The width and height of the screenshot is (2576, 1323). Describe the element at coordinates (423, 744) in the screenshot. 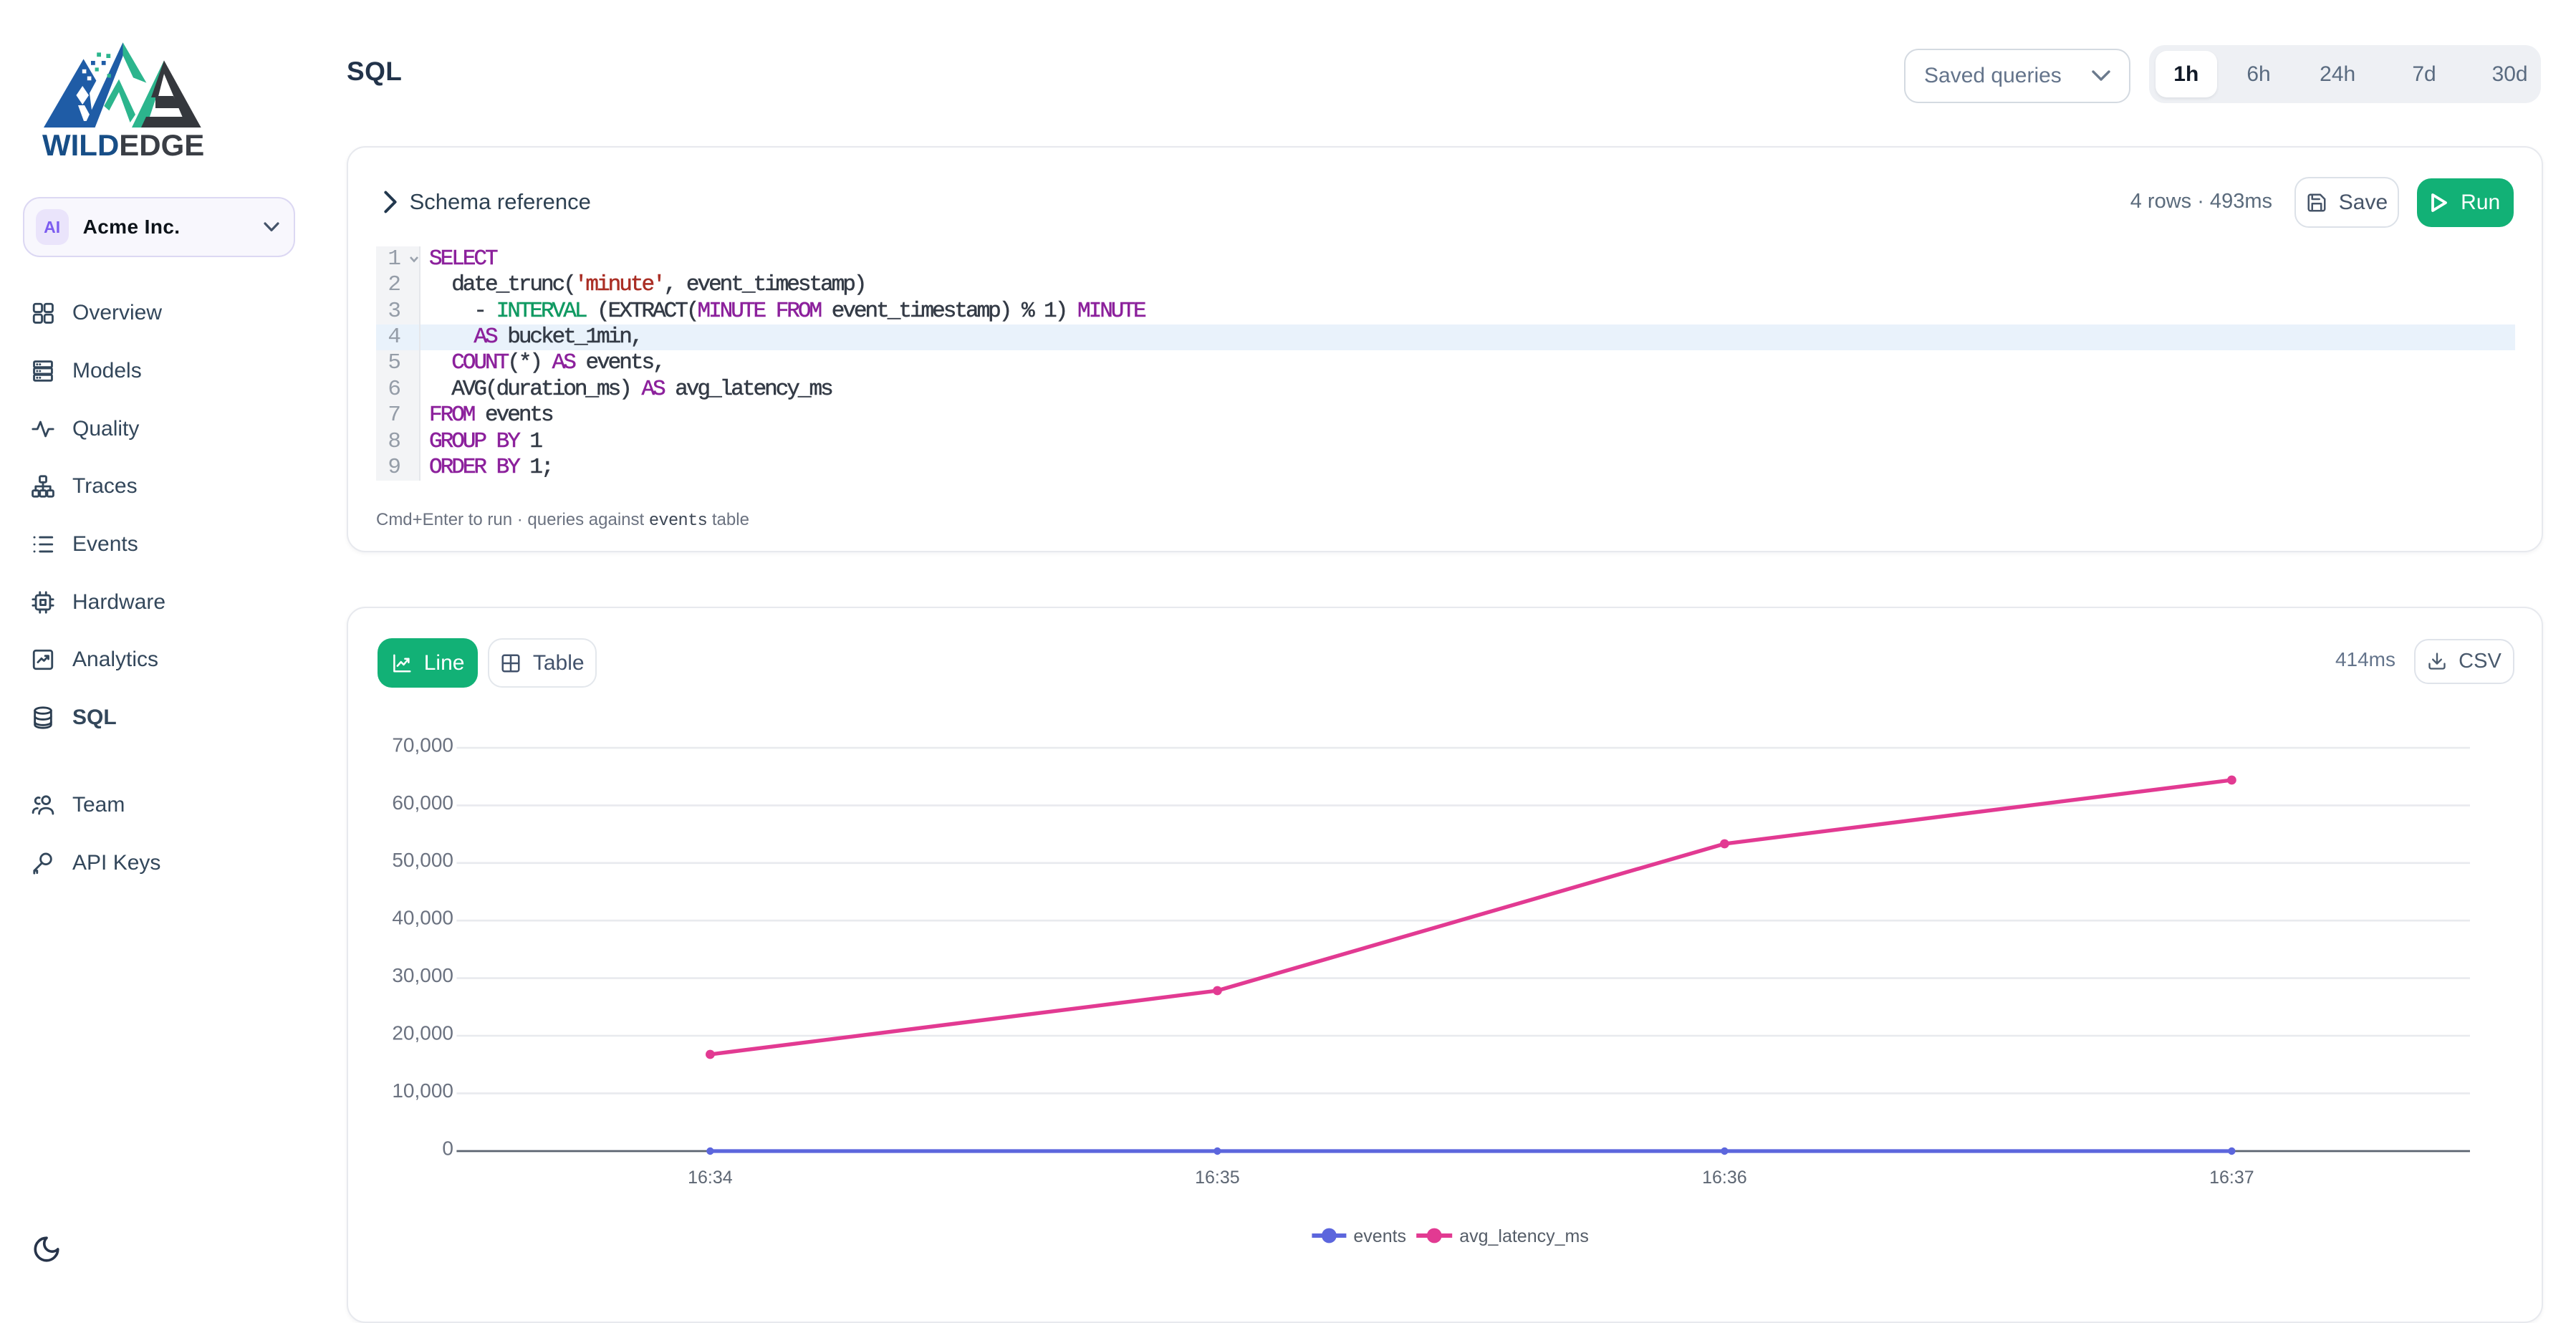

I see `svg-text: 70,000` at that location.